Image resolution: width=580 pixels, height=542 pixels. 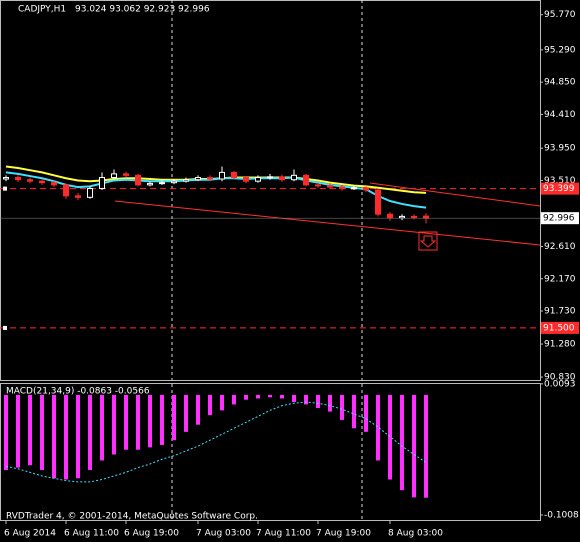 What do you see at coordinates (560, 181) in the screenshot?
I see `y-tick-label: 93.510` at bounding box center [560, 181].